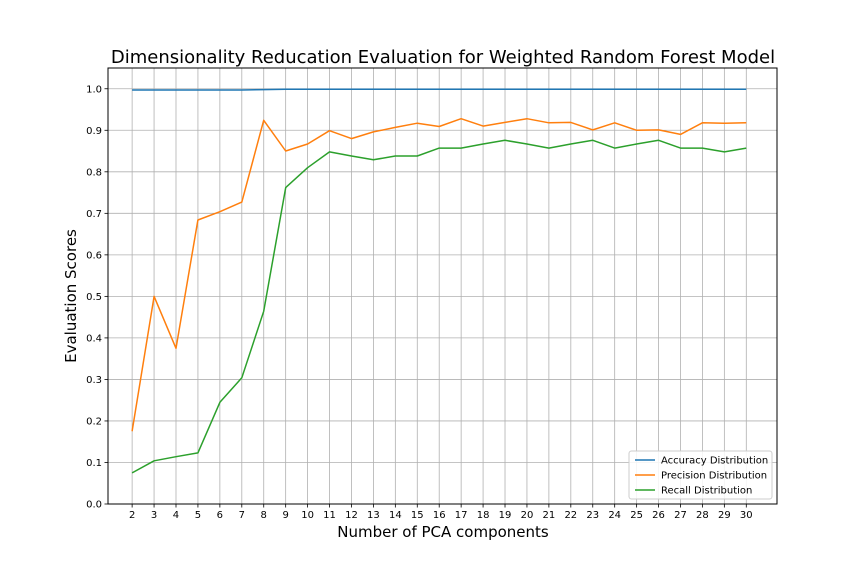  What do you see at coordinates (658, 515) in the screenshot?
I see `x-tick-label: 26` at bounding box center [658, 515].